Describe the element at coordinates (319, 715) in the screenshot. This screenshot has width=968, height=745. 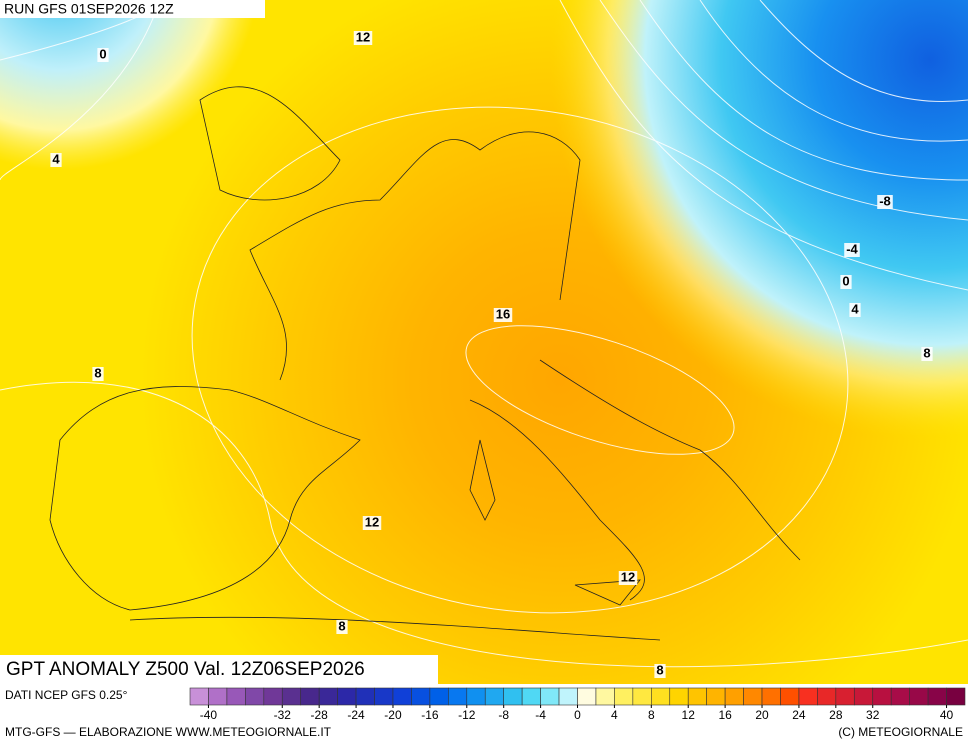
I see `colorbar-tick-label: -28` at that location.